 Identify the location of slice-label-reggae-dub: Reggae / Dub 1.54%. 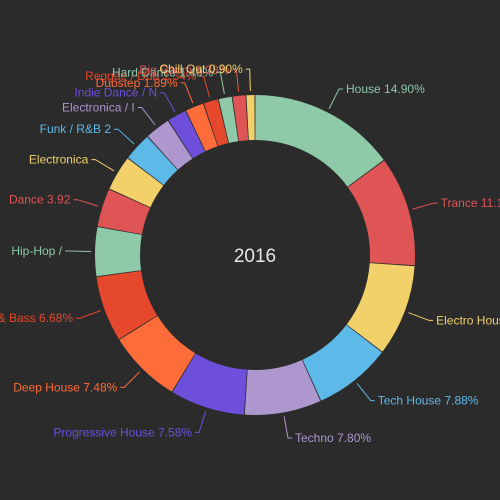
(141, 76).